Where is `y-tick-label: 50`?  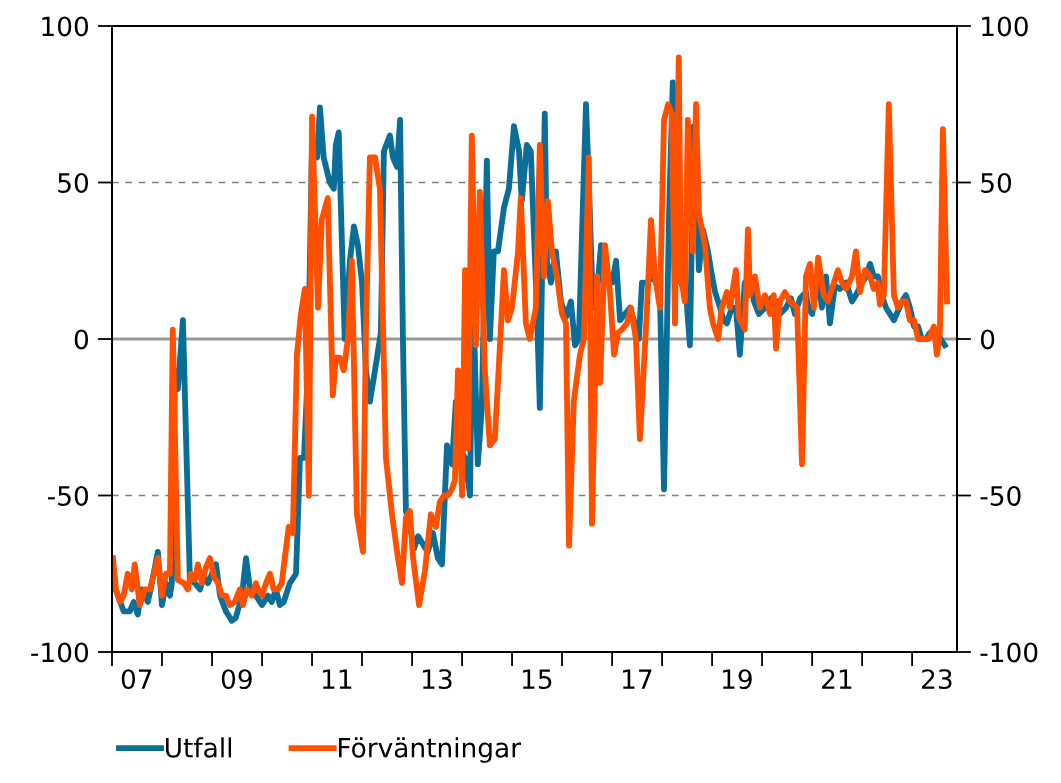
y-tick-label: 50 is located at coordinates (73, 182).